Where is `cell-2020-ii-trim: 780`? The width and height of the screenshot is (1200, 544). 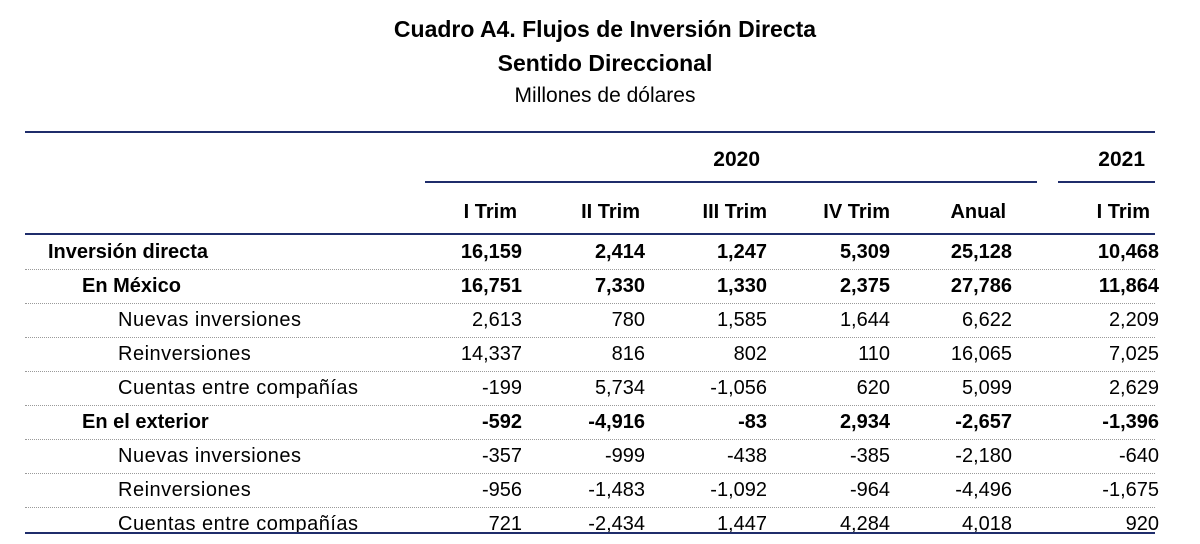 cell-2020-ii-trim: 780 is located at coordinates (628, 320).